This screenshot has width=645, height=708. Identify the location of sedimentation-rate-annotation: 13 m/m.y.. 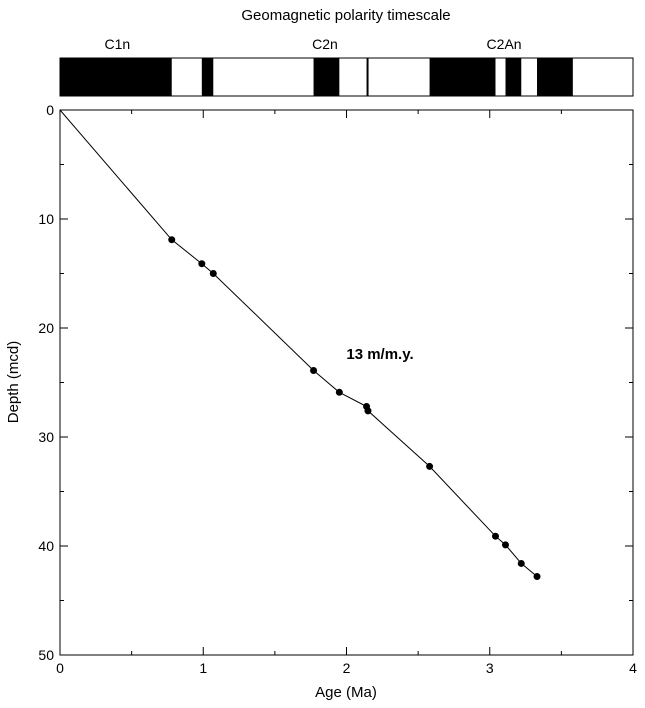
(379, 354).